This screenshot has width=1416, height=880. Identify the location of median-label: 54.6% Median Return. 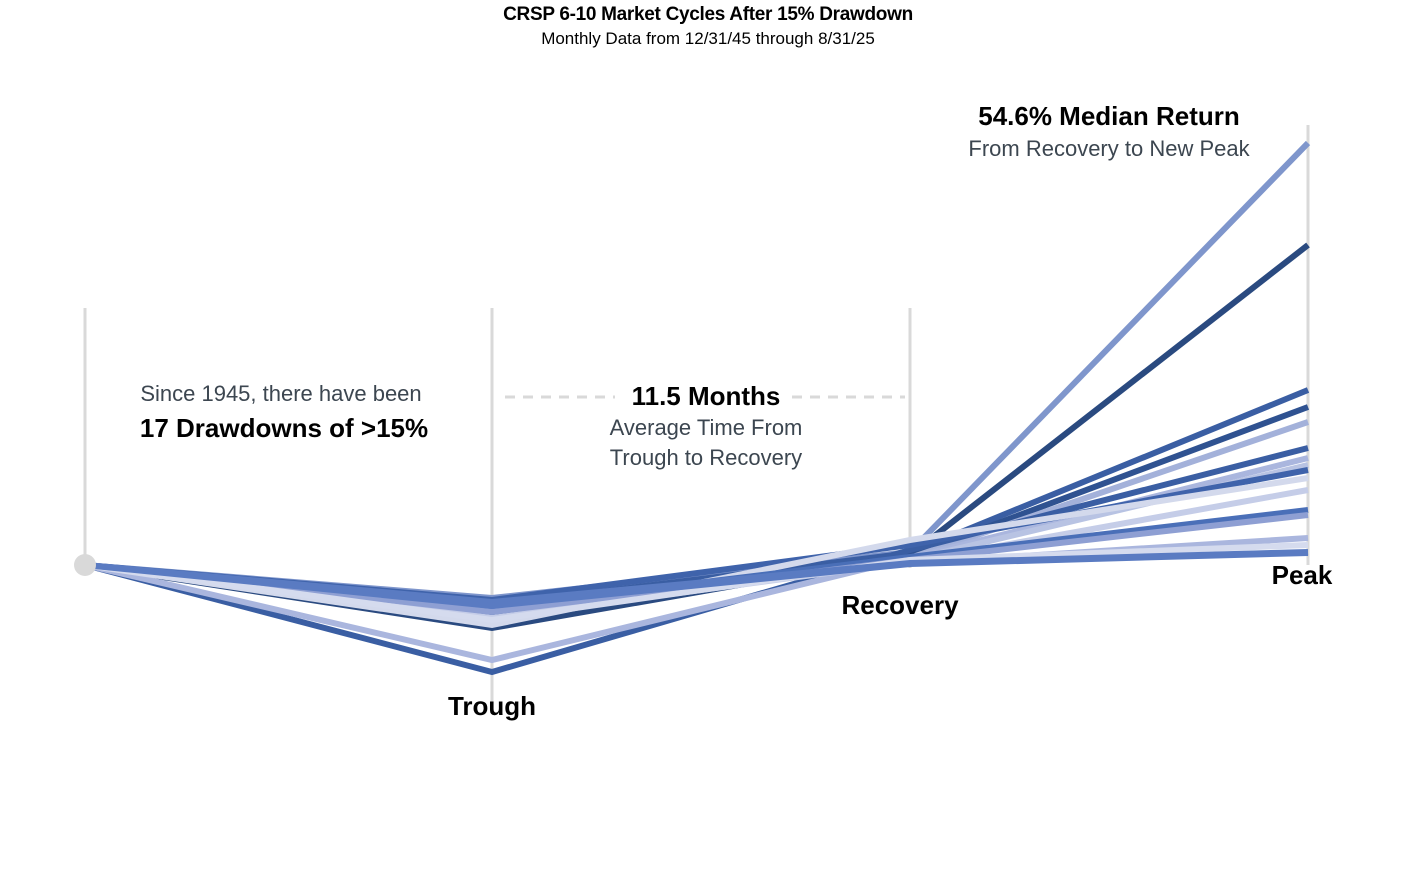
(1109, 116).